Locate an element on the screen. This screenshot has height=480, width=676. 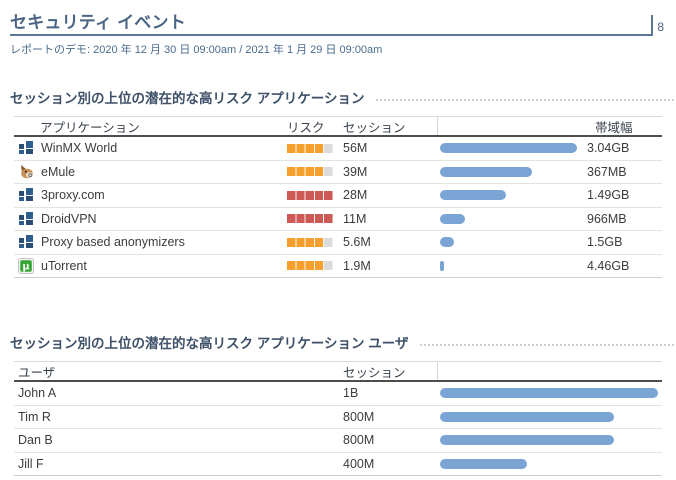
table-row: Jill F 400M is located at coordinates (338, 464).